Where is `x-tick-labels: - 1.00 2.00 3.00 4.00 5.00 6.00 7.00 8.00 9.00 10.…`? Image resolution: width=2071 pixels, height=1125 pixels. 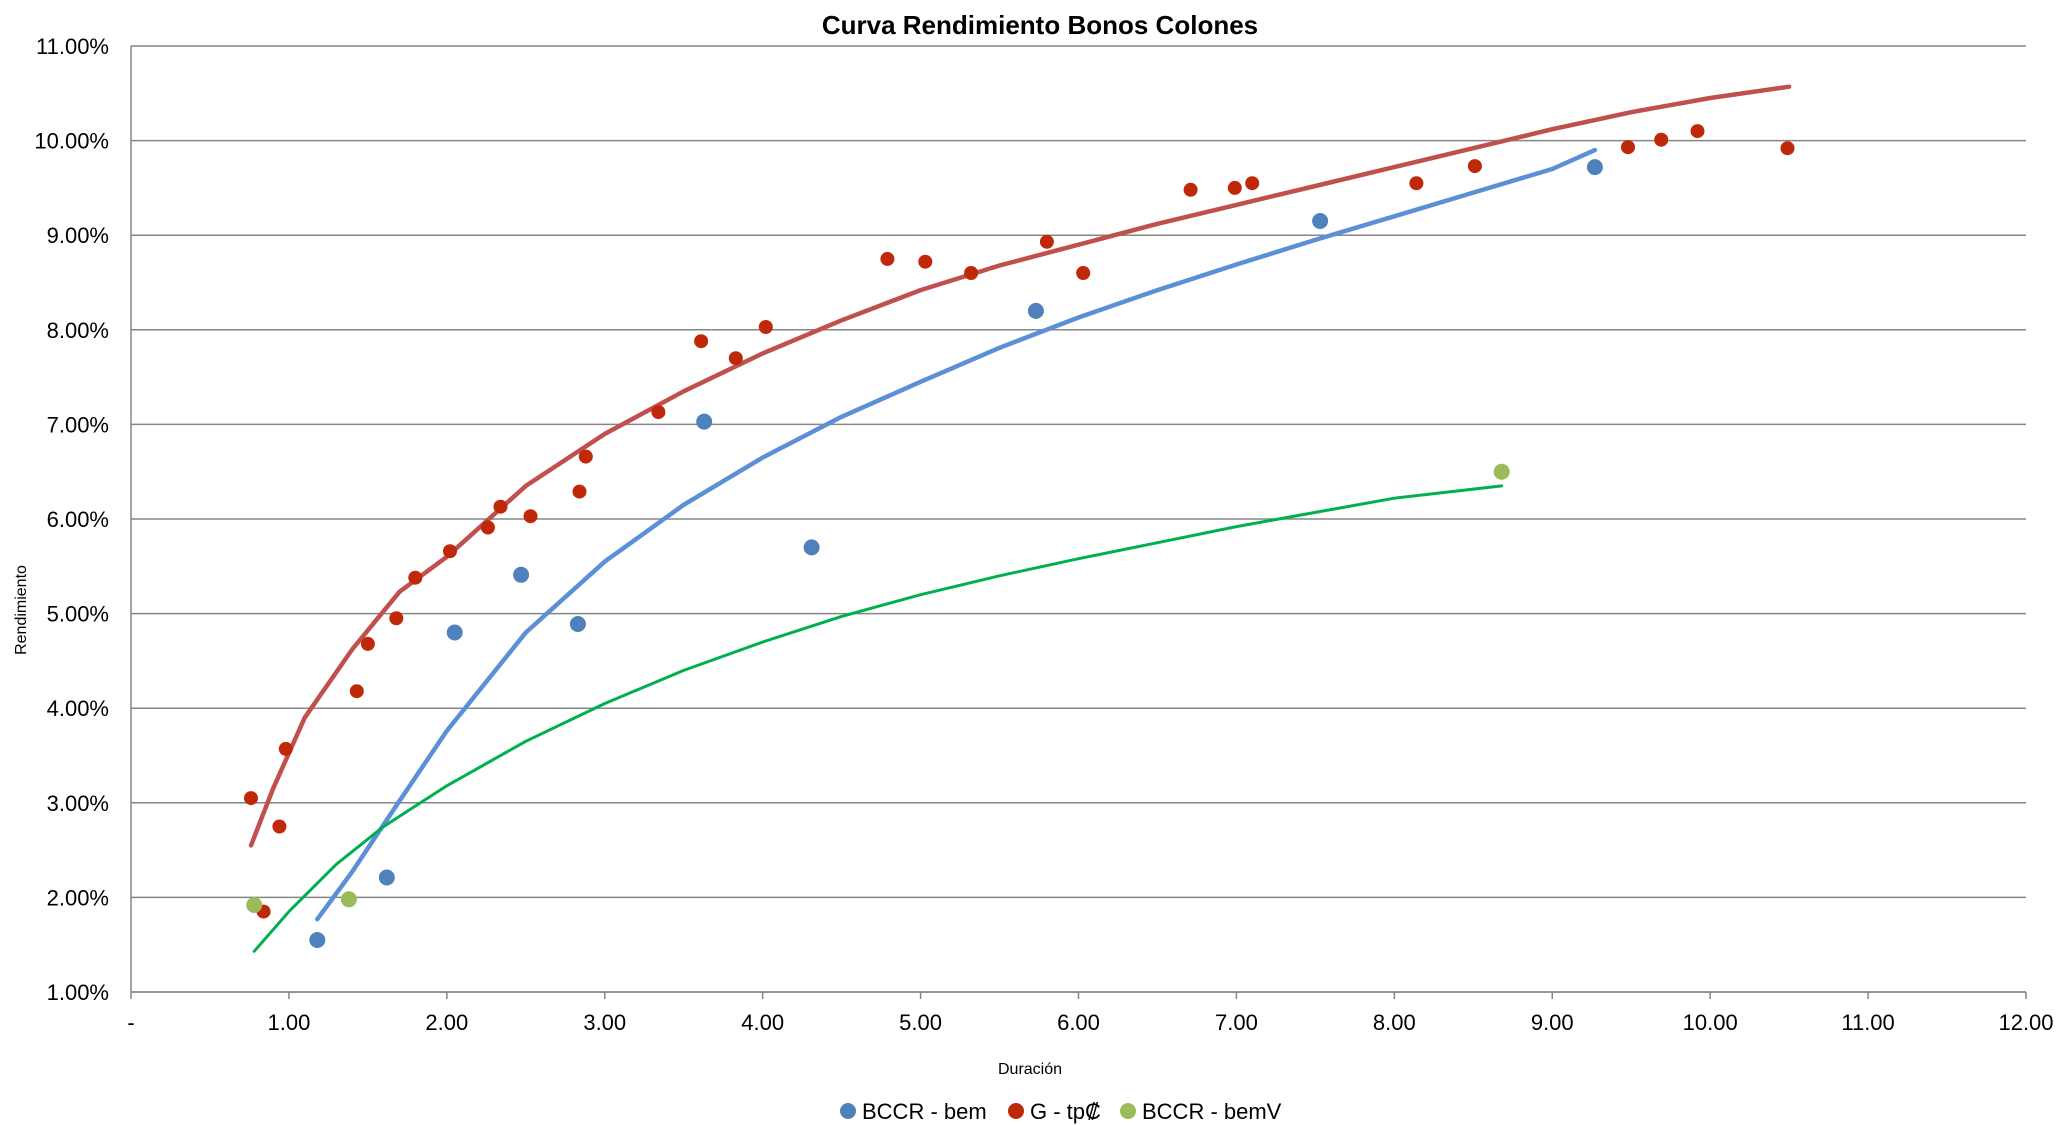
x-tick-labels: - 1.00 2.00 3.00 4.00 5.00 6.00 7.00 8.00 9.00 10.… is located at coordinates (1090, 1022).